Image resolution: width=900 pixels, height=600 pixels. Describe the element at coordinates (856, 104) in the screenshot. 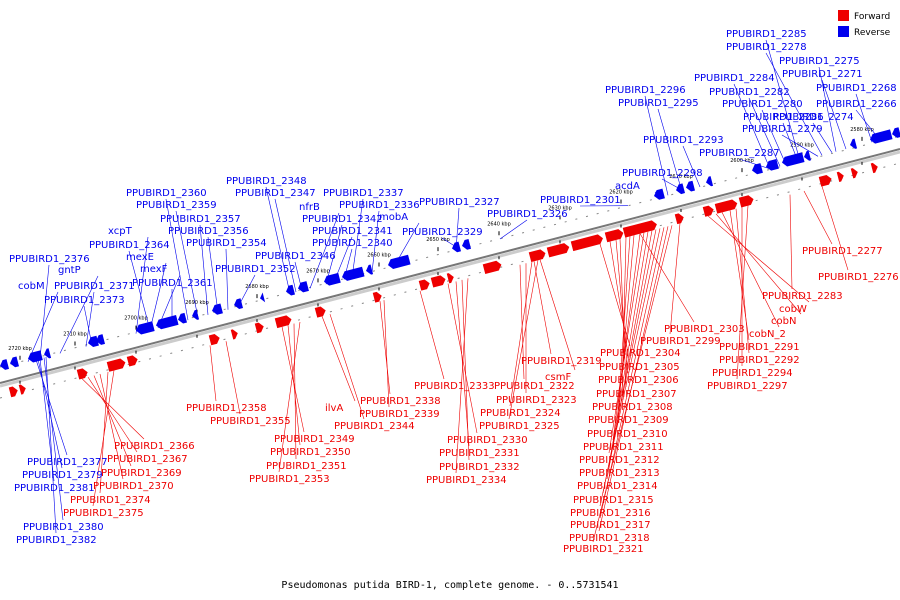

I see `reverse-gene-label: PPUBIRD1_2266` at that location.